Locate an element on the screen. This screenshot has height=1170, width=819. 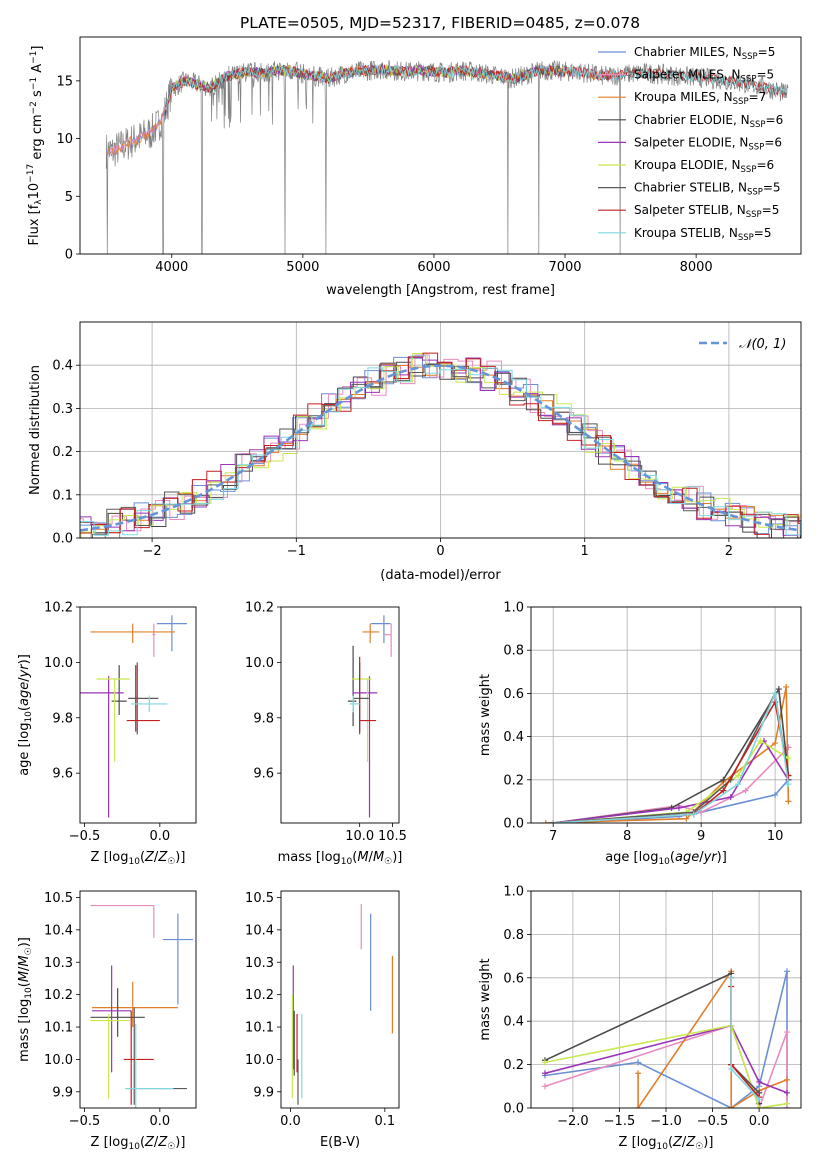
y-axis-label-part: / is located at coordinates (24, 968).